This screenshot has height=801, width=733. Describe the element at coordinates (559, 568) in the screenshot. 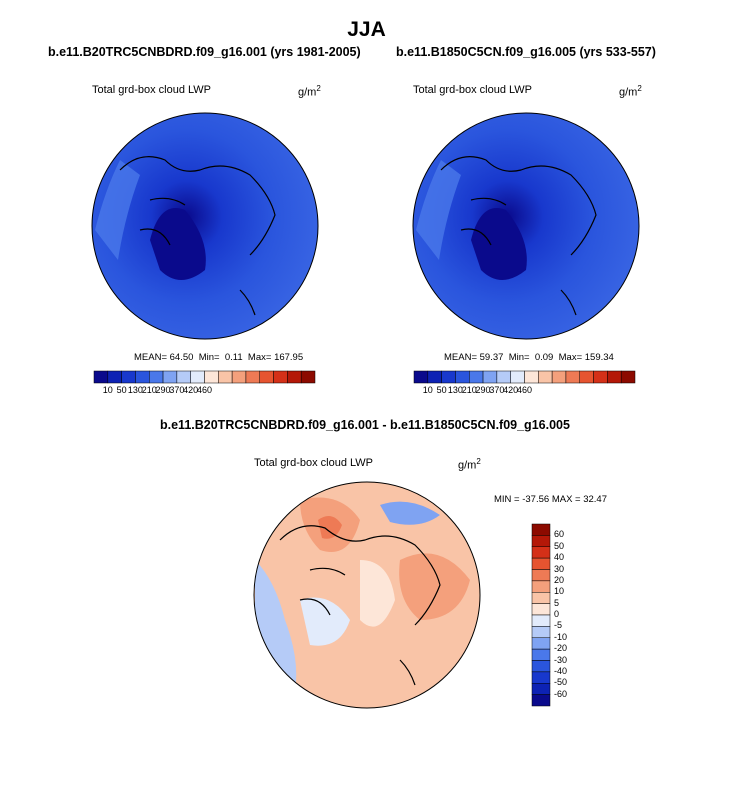

I see `colorbar-diff-tick-label: 30` at that location.